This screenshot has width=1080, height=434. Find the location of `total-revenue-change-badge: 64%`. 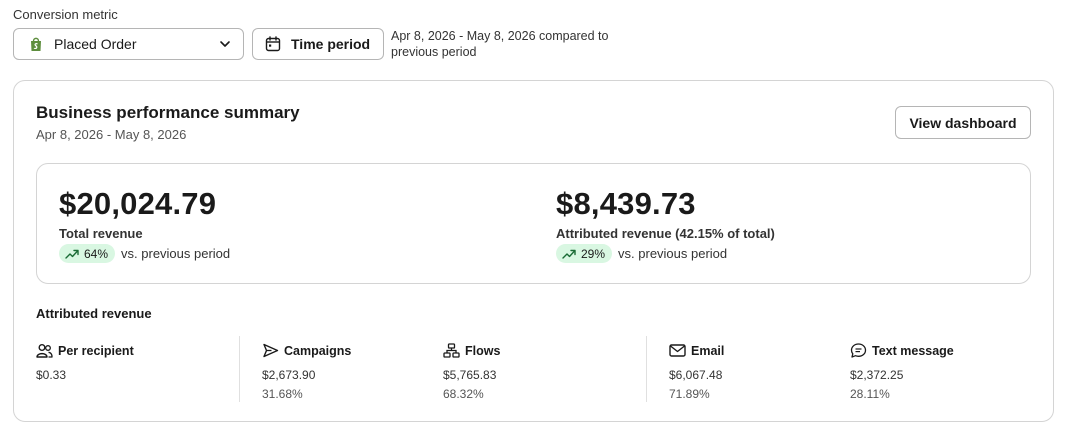

total-revenue-change-badge: 64% is located at coordinates (87, 253).